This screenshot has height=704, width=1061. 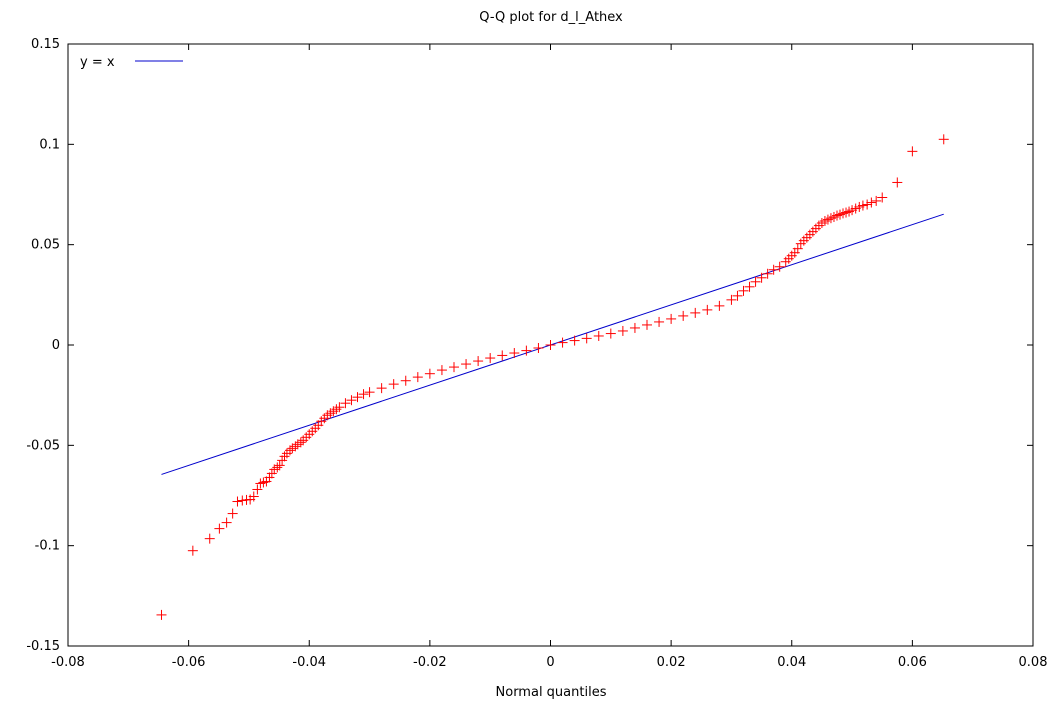 I want to click on x-tick-label: 0.04, so click(x=791, y=662).